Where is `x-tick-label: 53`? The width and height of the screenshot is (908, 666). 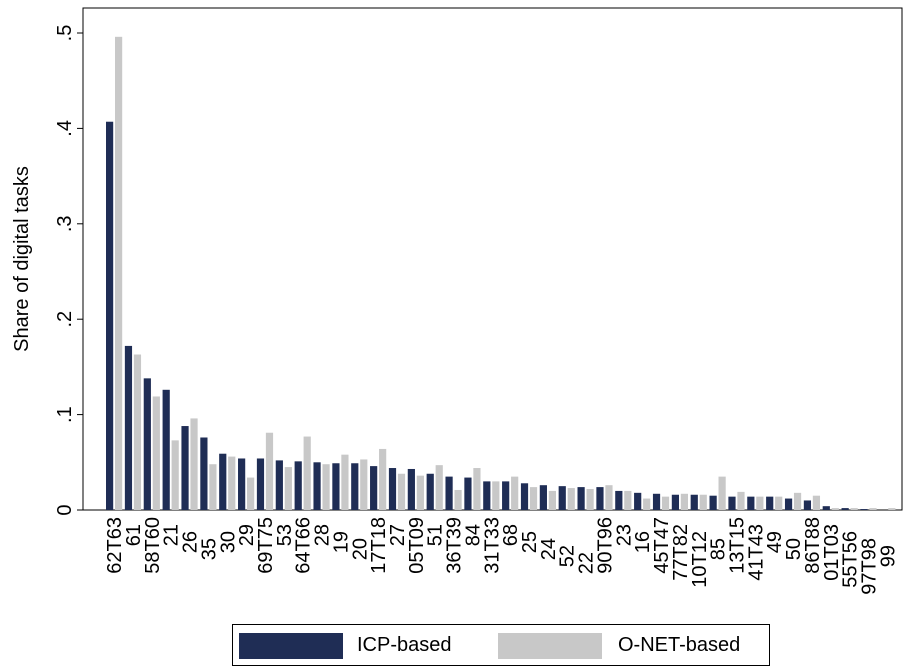 x-tick-label: 53 is located at coordinates (285, 535).